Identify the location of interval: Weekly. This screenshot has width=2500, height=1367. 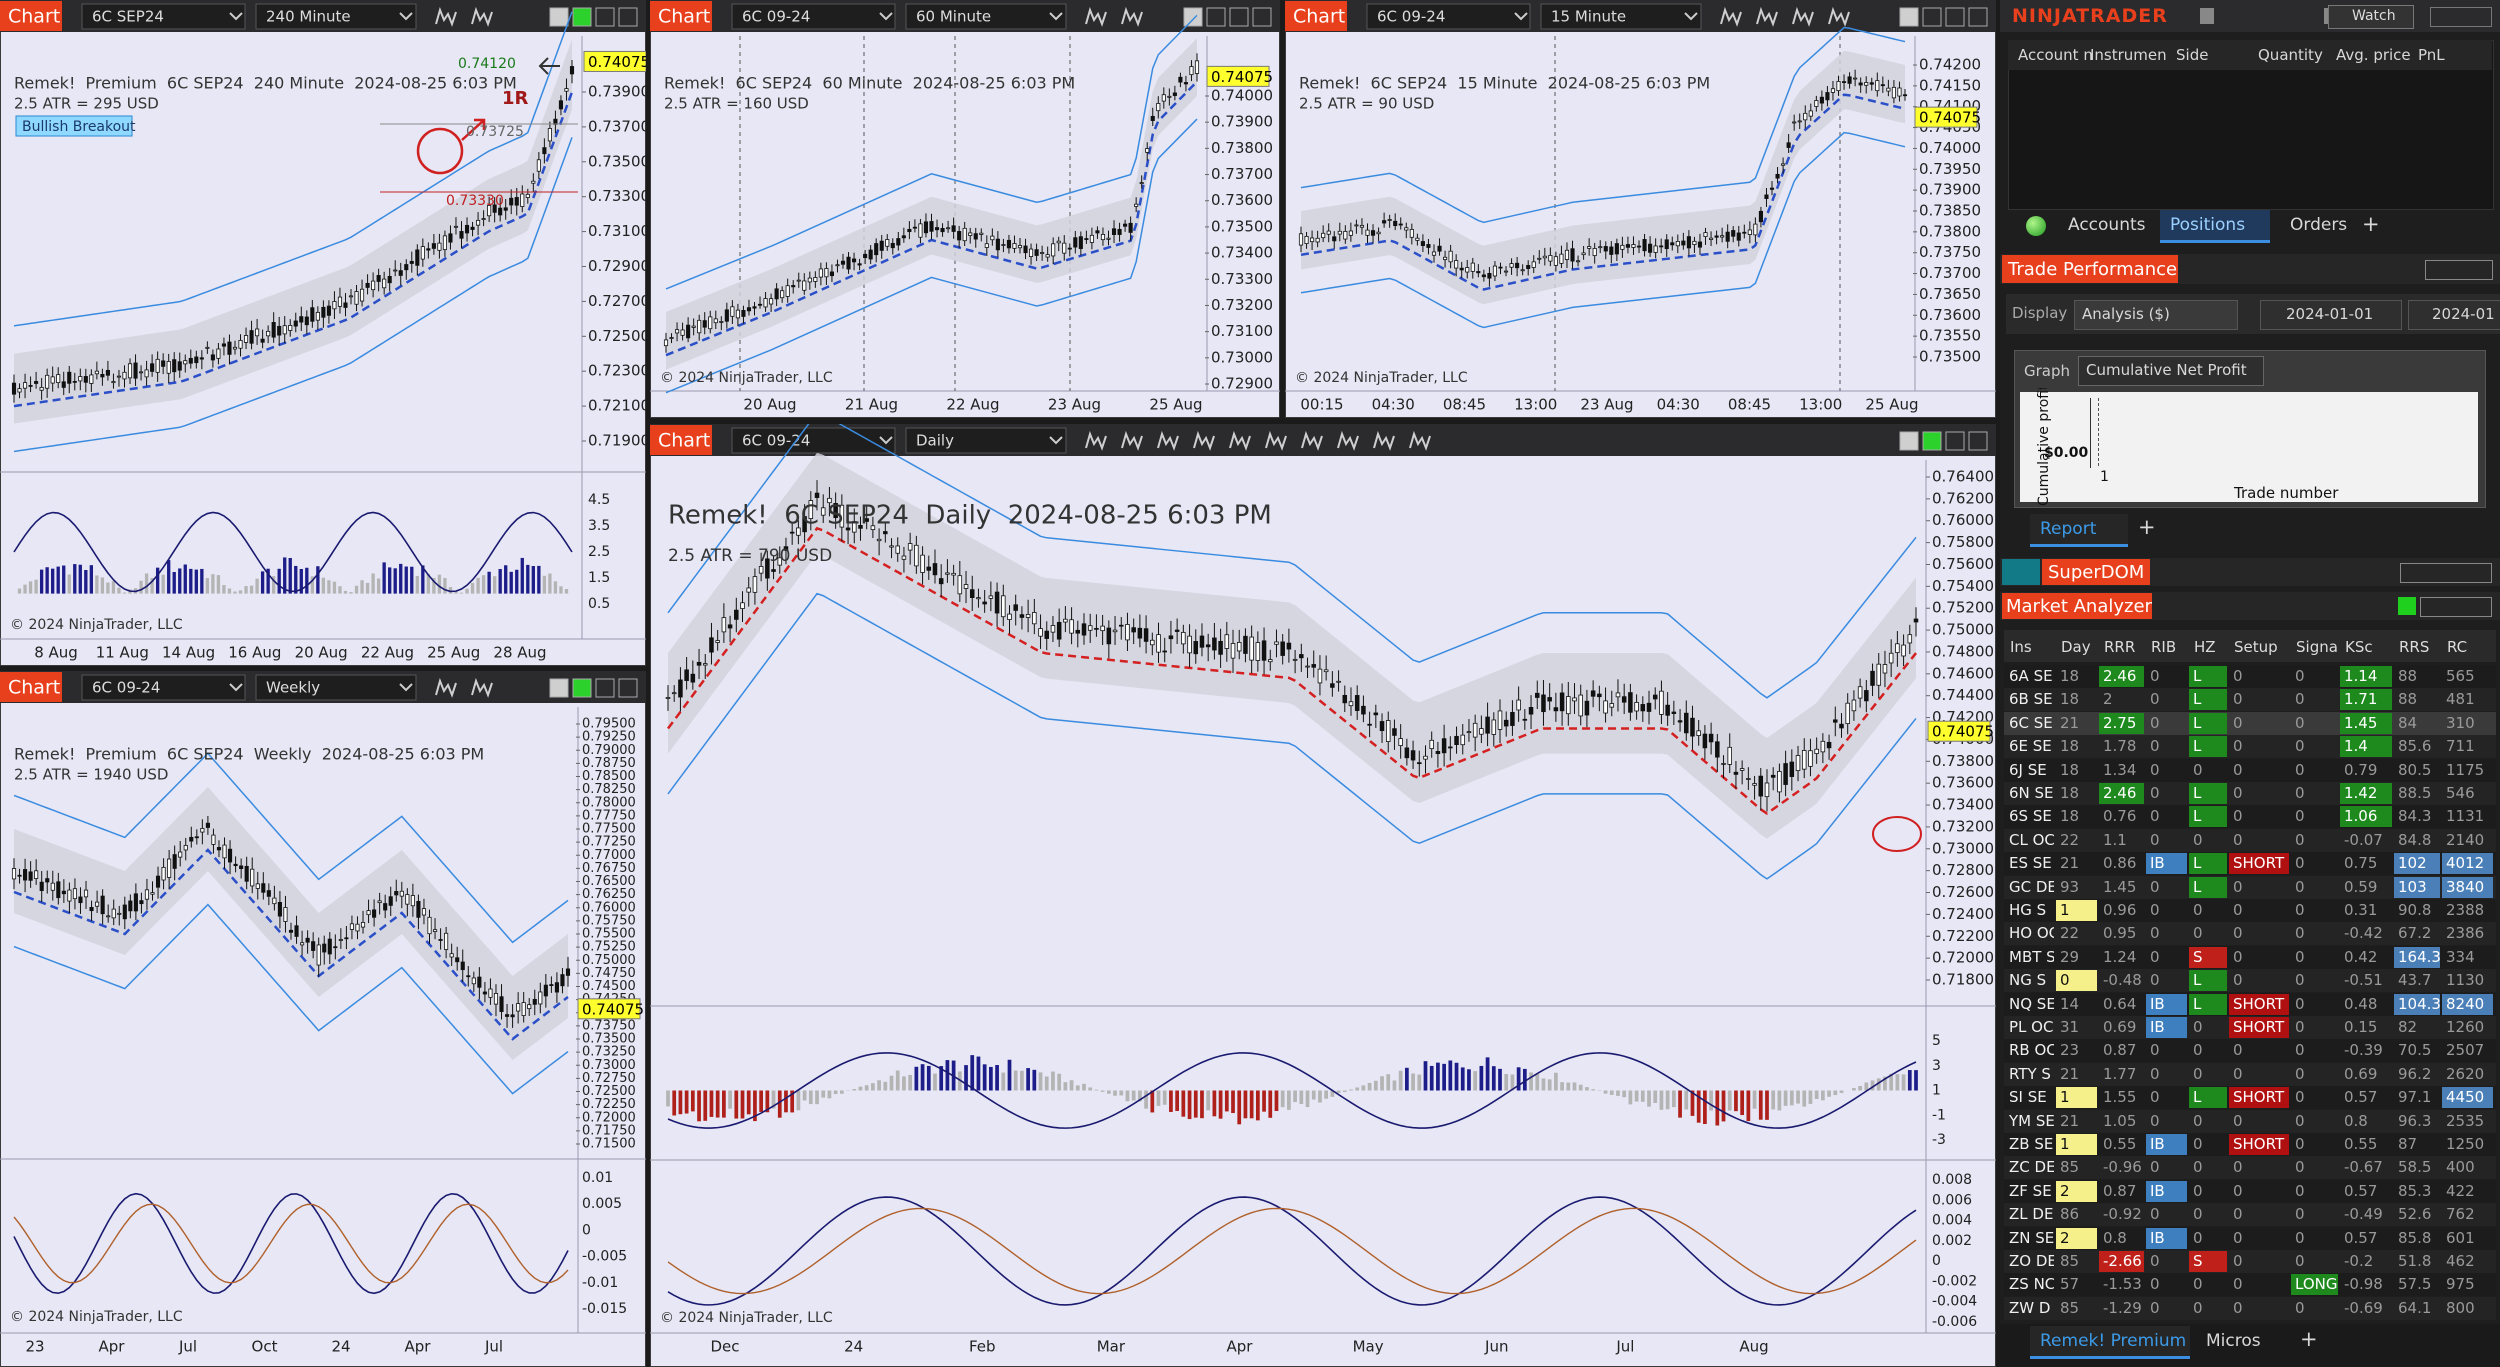
(293, 688).